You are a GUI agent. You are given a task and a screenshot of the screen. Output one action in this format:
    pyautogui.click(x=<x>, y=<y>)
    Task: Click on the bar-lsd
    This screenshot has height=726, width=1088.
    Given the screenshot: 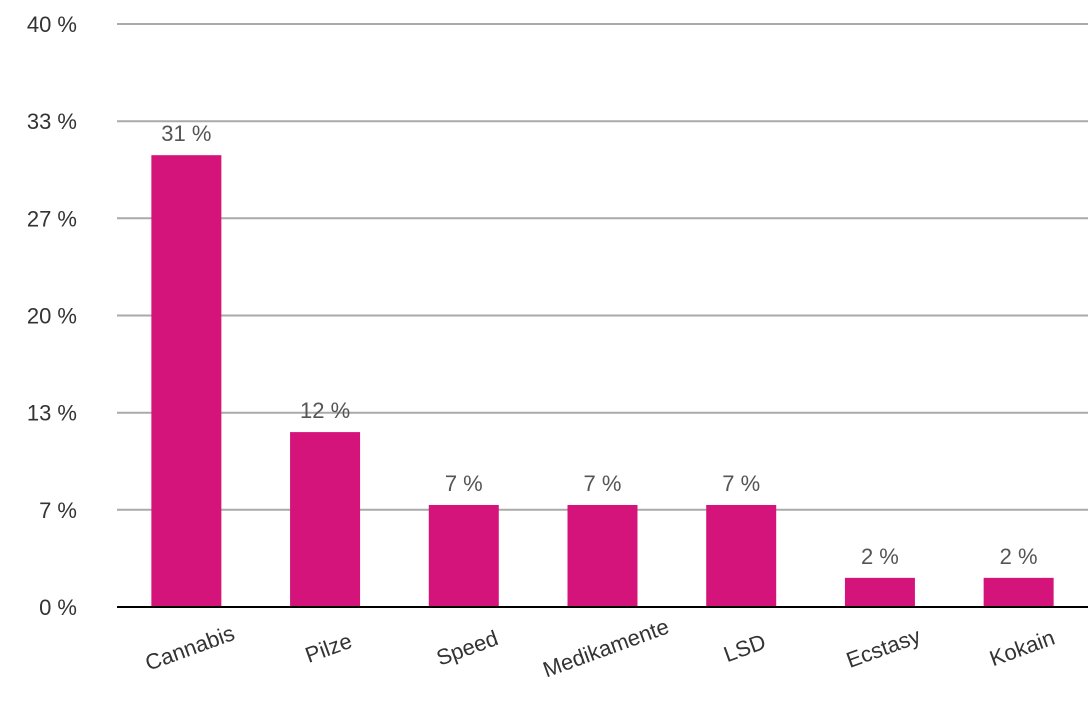 What is the action you would take?
    pyautogui.click(x=741, y=555)
    